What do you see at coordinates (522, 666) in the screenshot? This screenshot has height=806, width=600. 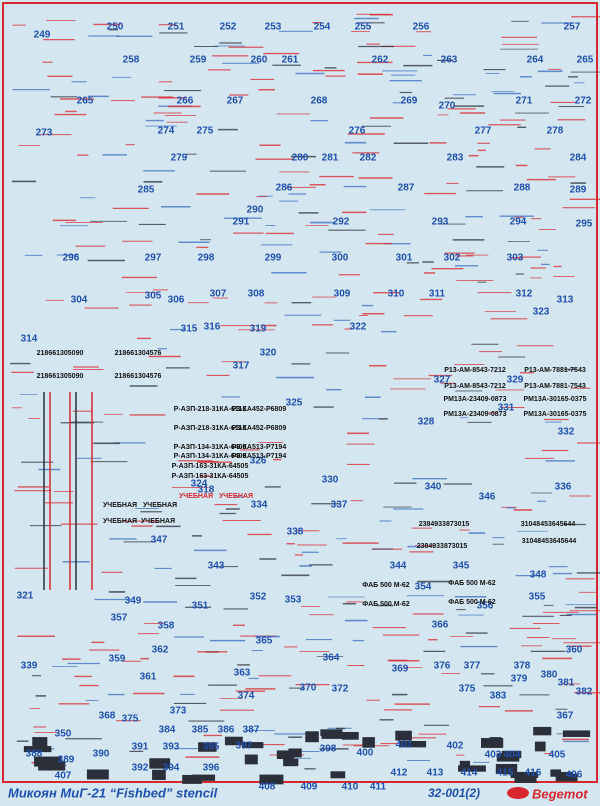 I see `decal-number: 378` at bounding box center [522, 666].